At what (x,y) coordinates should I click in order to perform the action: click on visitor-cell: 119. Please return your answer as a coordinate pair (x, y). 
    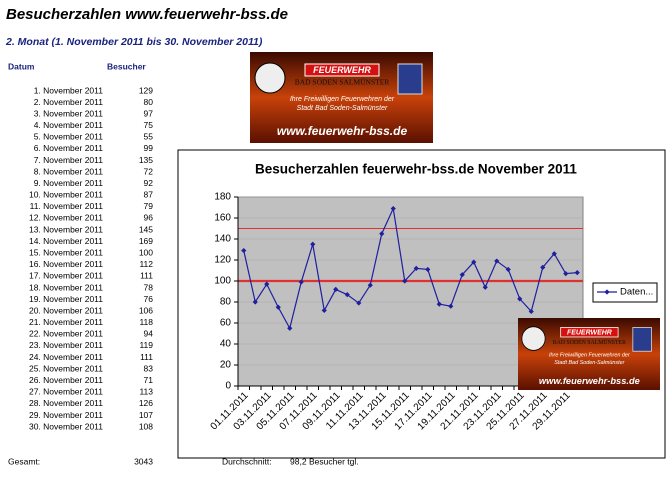
    Looking at the image, I should click on (146, 345).